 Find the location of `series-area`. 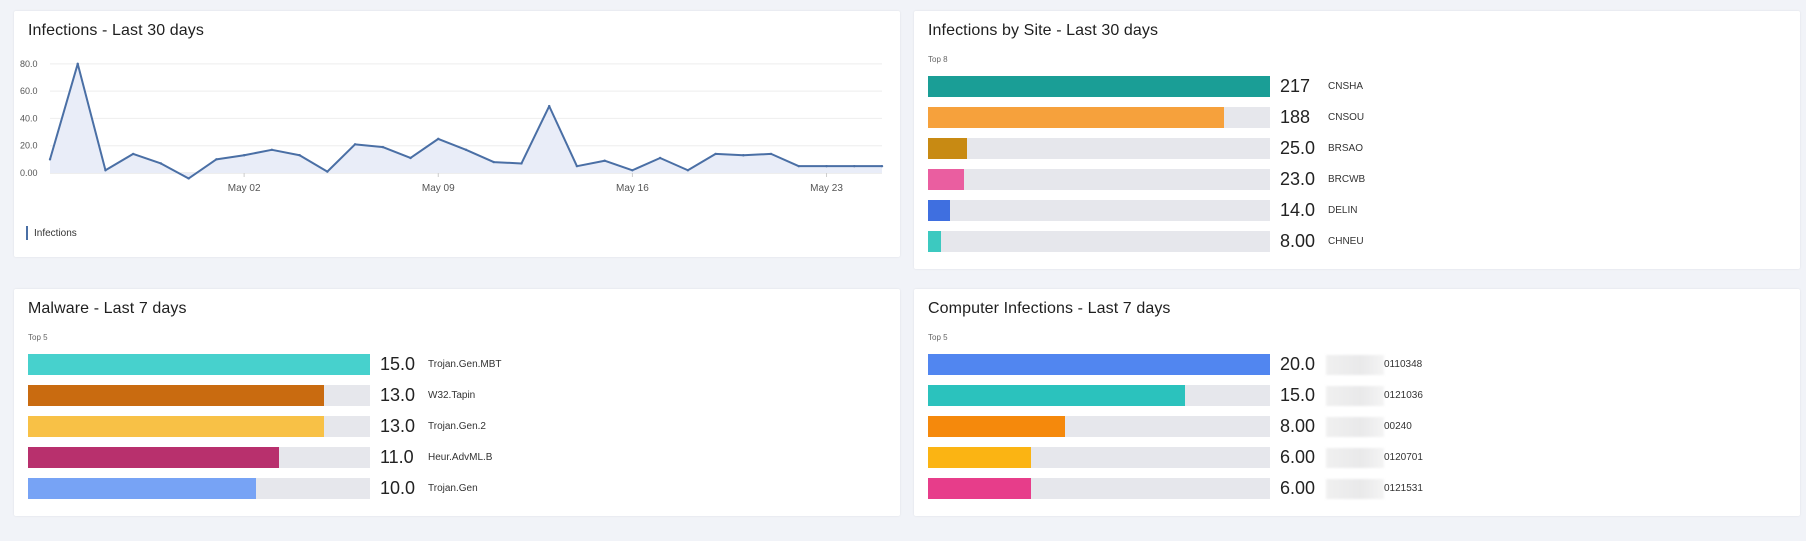

series-area is located at coordinates (466, 121).